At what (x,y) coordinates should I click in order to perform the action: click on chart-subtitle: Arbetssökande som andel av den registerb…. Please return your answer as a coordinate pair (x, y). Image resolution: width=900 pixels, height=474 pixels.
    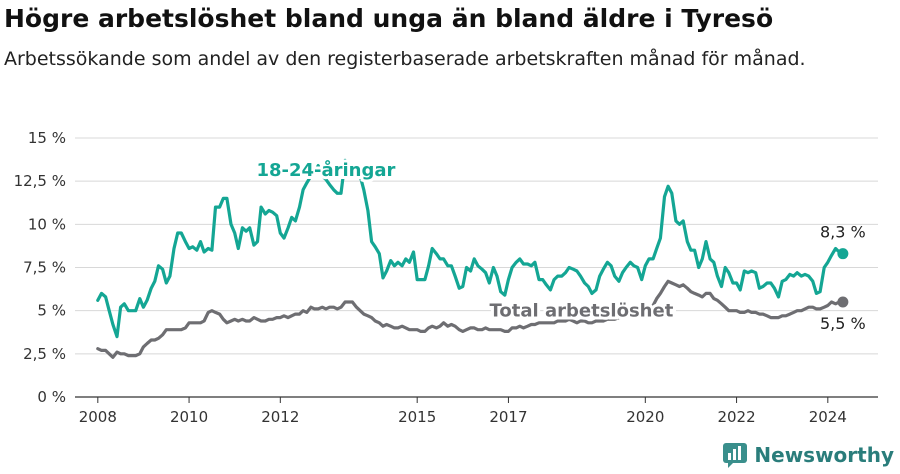
    Looking at the image, I should click on (405, 59).